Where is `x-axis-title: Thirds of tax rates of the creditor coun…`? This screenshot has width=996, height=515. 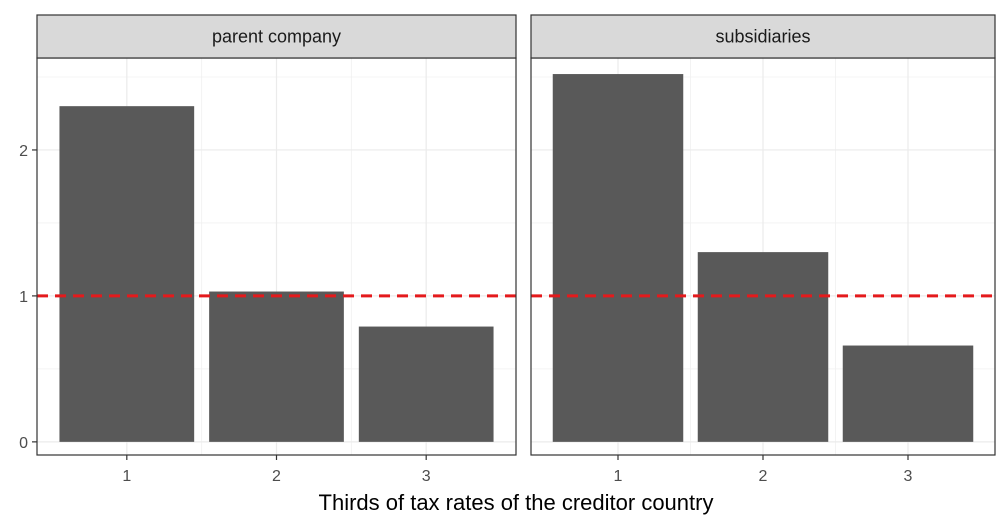
x-axis-title: Thirds of tax rates of the creditor coun… is located at coordinates (516, 502).